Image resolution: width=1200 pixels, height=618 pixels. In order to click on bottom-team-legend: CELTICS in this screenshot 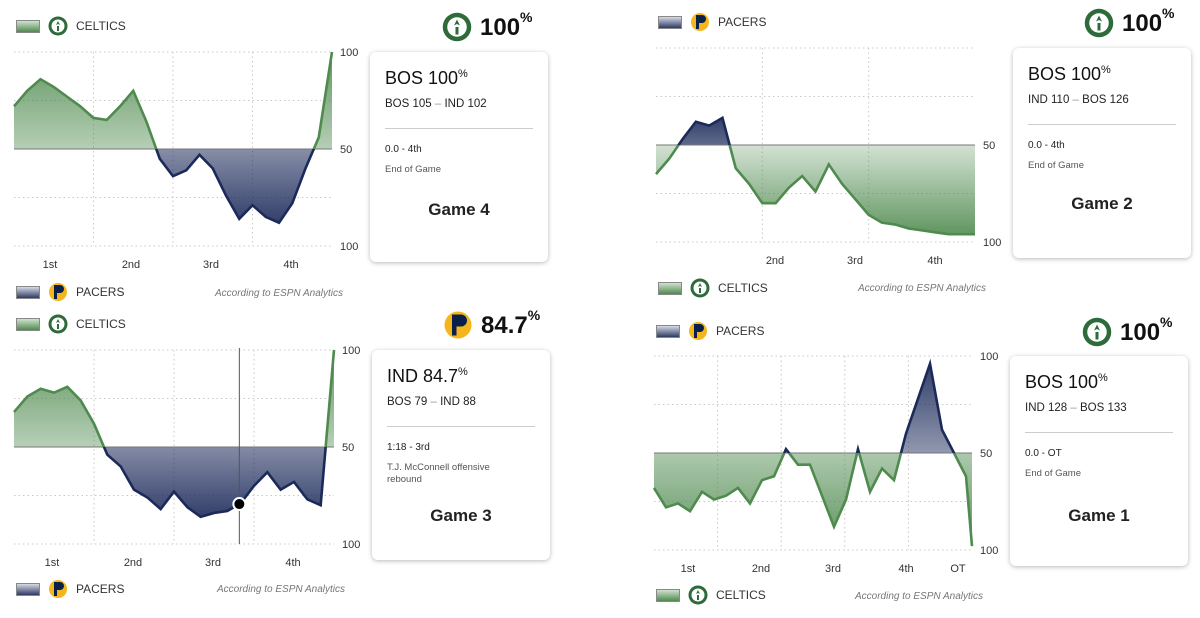, I will do `click(711, 595)`.